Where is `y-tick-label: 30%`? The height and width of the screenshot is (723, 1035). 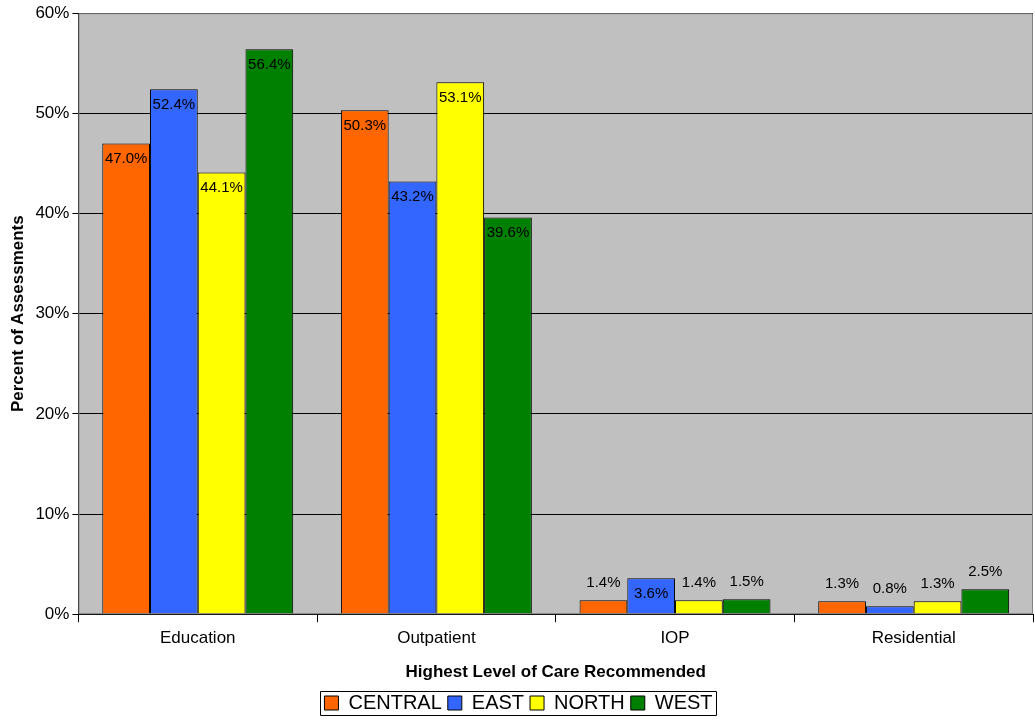
y-tick-label: 30% is located at coordinates (52, 313).